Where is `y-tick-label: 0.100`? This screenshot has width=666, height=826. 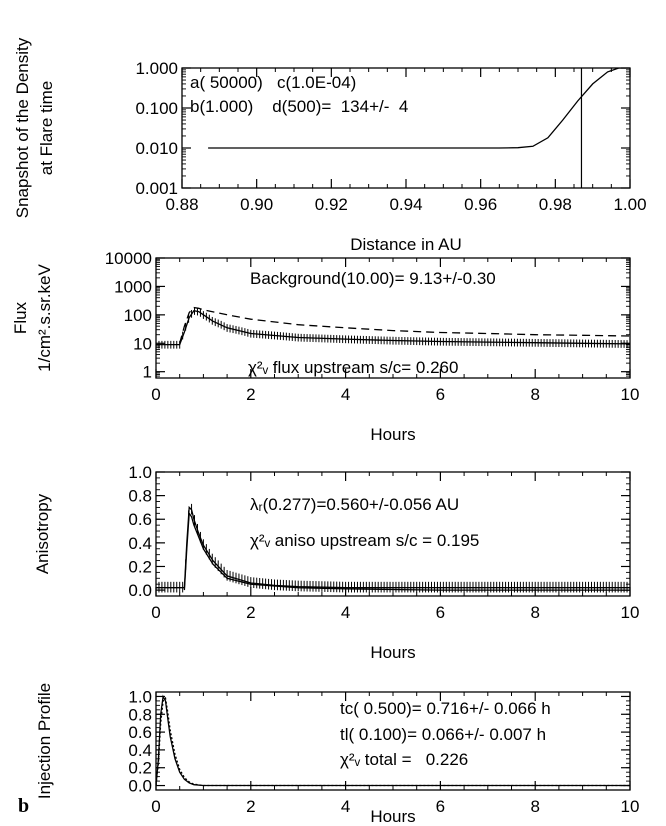
y-tick-label: 0.100 is located at coordinates (156, 108).